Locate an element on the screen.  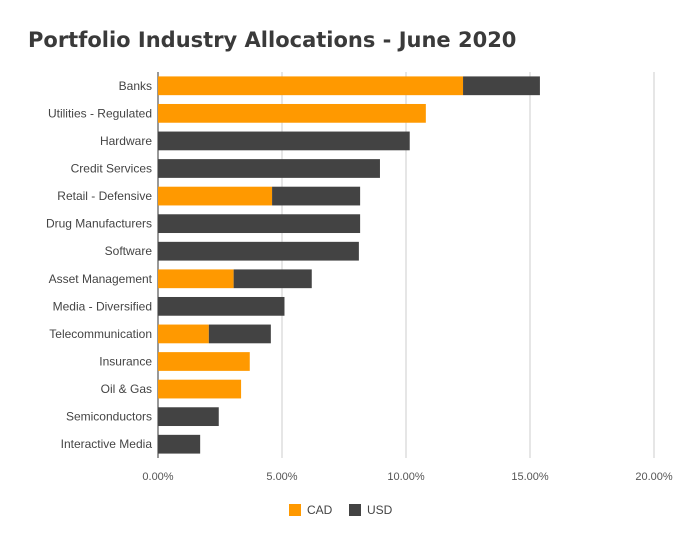
category-label: Software is located at coordinates (129, 251).